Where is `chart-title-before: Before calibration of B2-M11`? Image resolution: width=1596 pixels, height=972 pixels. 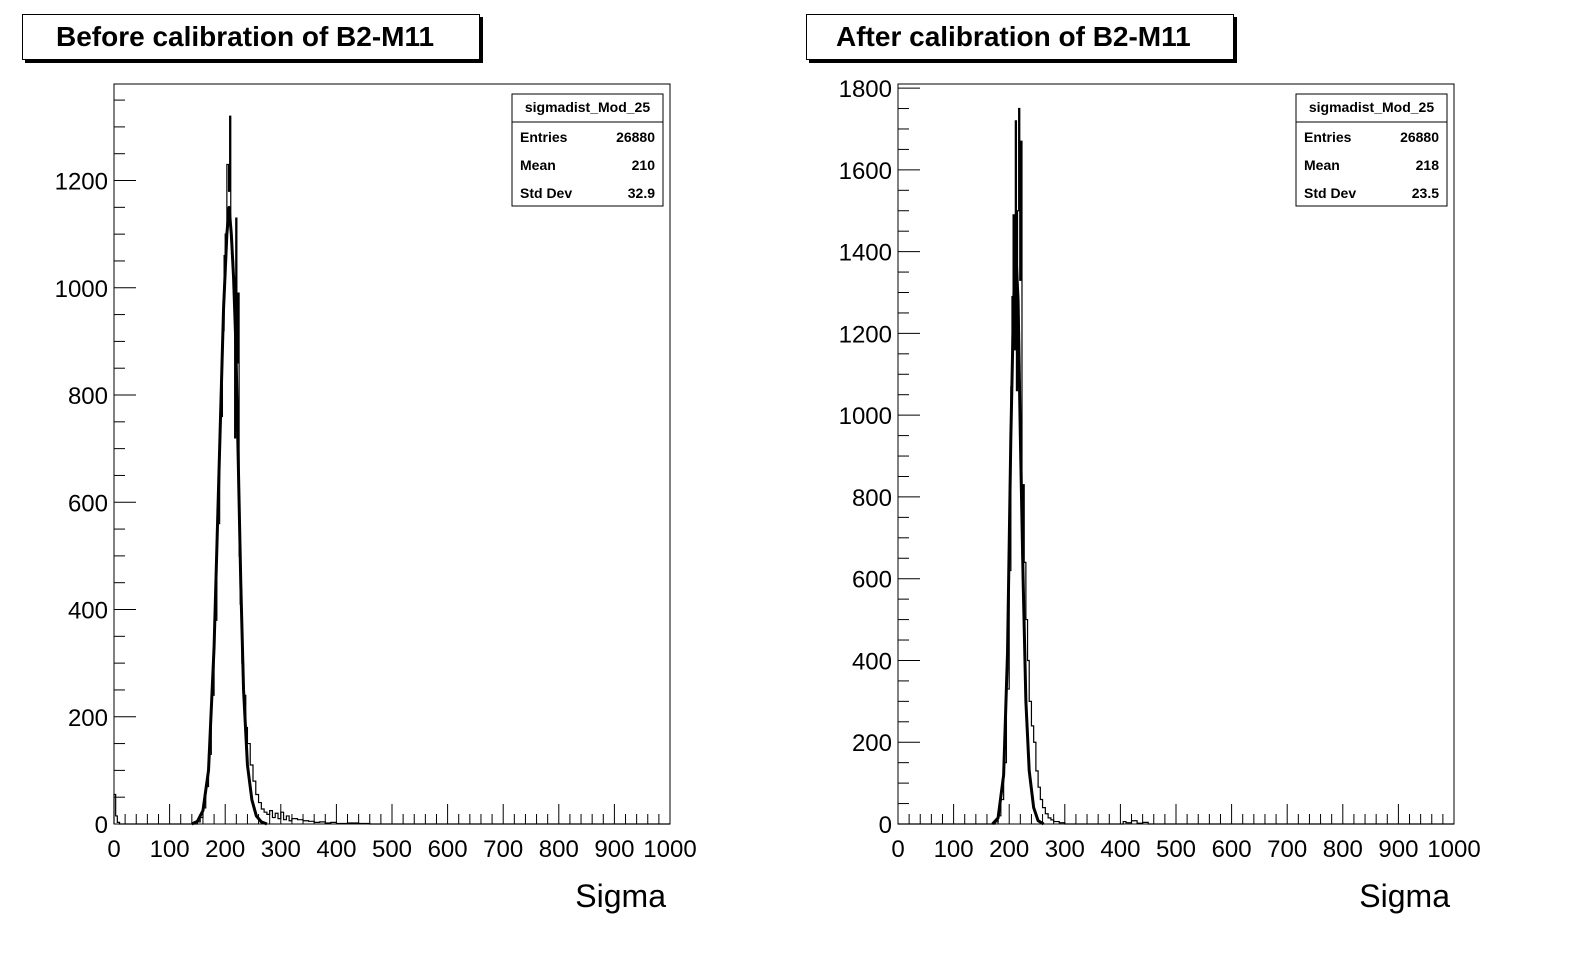
chart-title-before: Before calibration of B2-M11 is located at coordinates (251, 37).